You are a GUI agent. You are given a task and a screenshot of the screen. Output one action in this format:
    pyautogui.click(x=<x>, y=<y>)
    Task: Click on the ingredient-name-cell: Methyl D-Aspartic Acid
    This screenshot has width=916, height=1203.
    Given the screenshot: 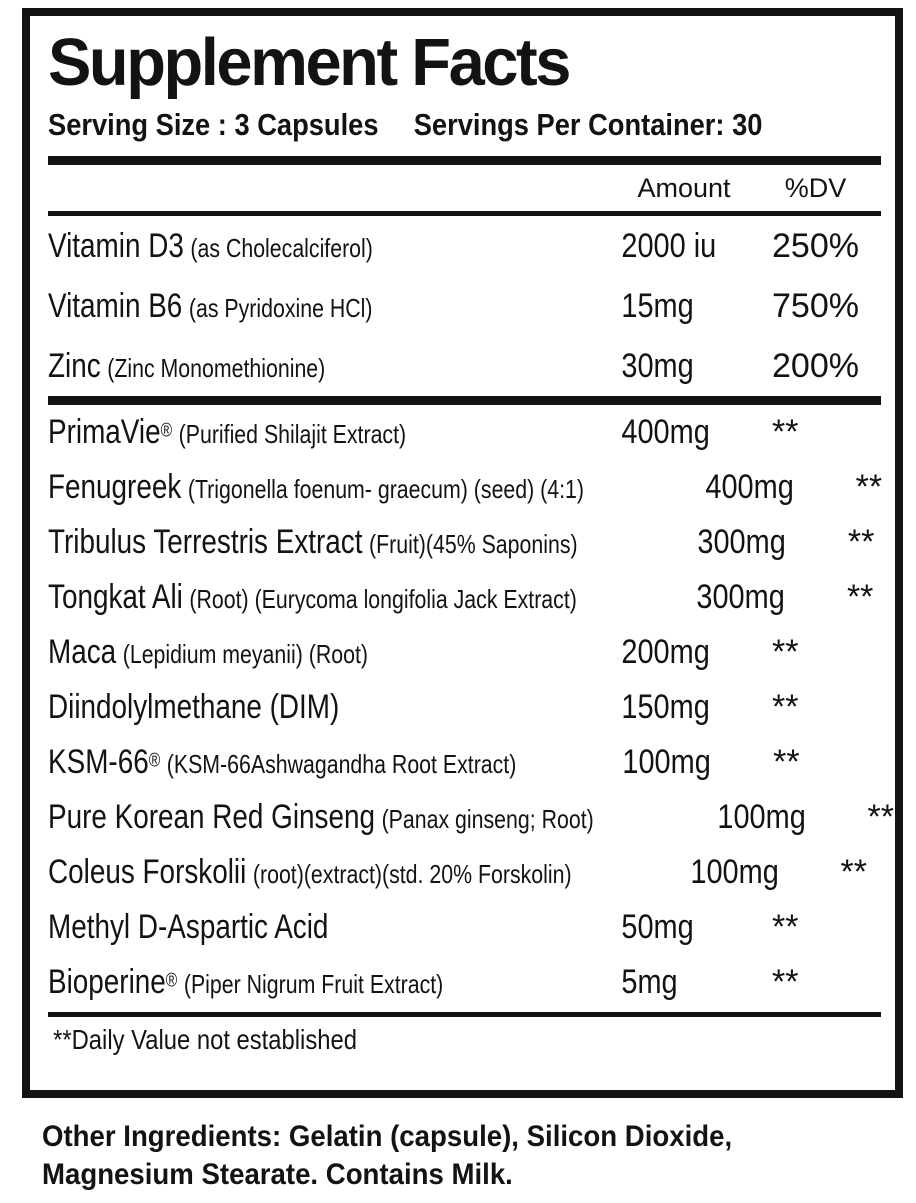 What is the action you would take?
    pyautogui.click(x=281, y=927)
    